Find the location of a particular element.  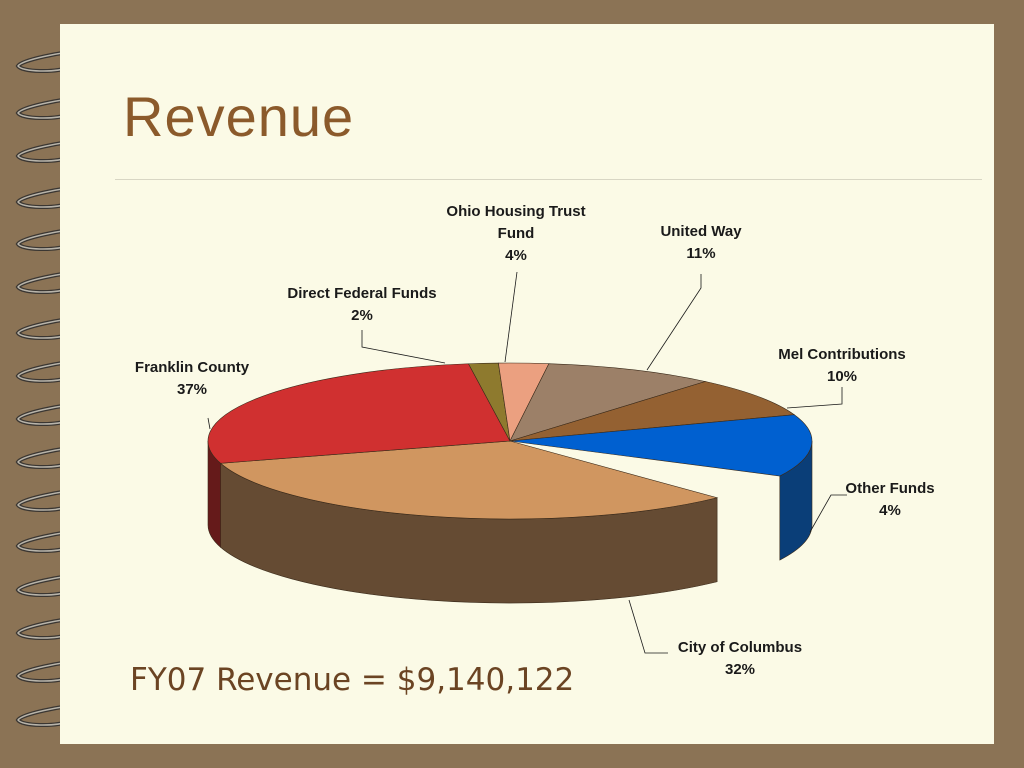

slice-label-united-way: United Way is located at coordinates (701, 231).